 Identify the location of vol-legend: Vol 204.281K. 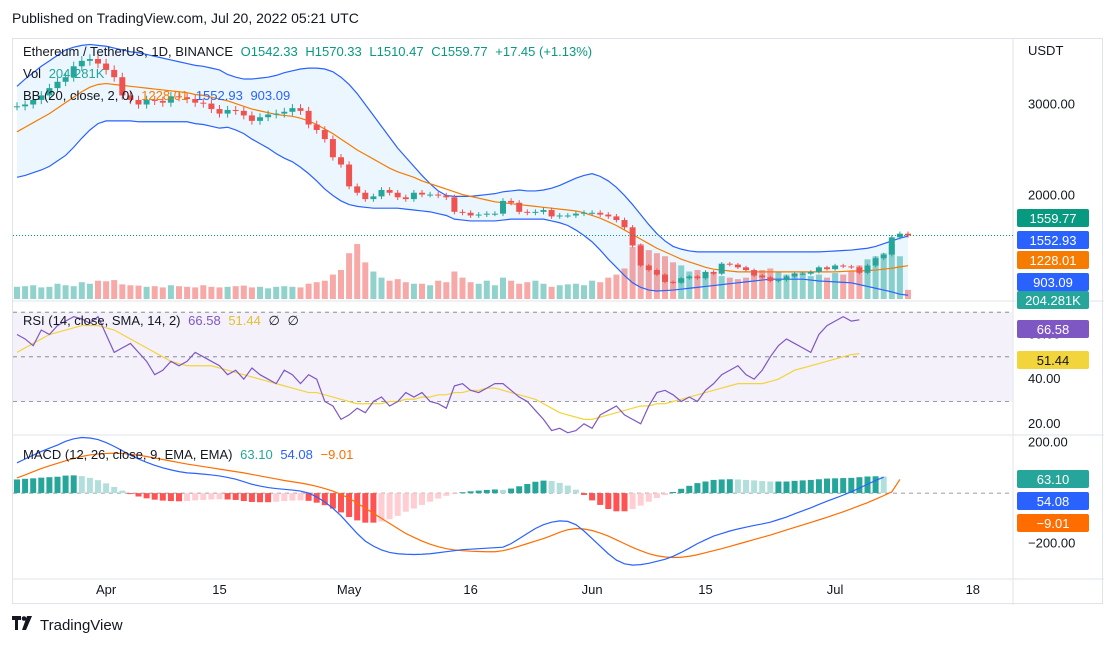
(65, 73).